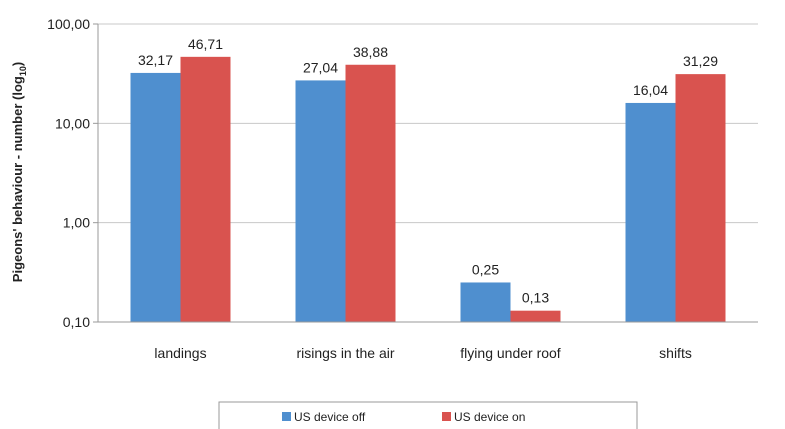 The height and width of the screenshot is (429, 785). I want to click on y-axis-ticks: 100,00 10,00 1,00 0,10, so click(72, 173).